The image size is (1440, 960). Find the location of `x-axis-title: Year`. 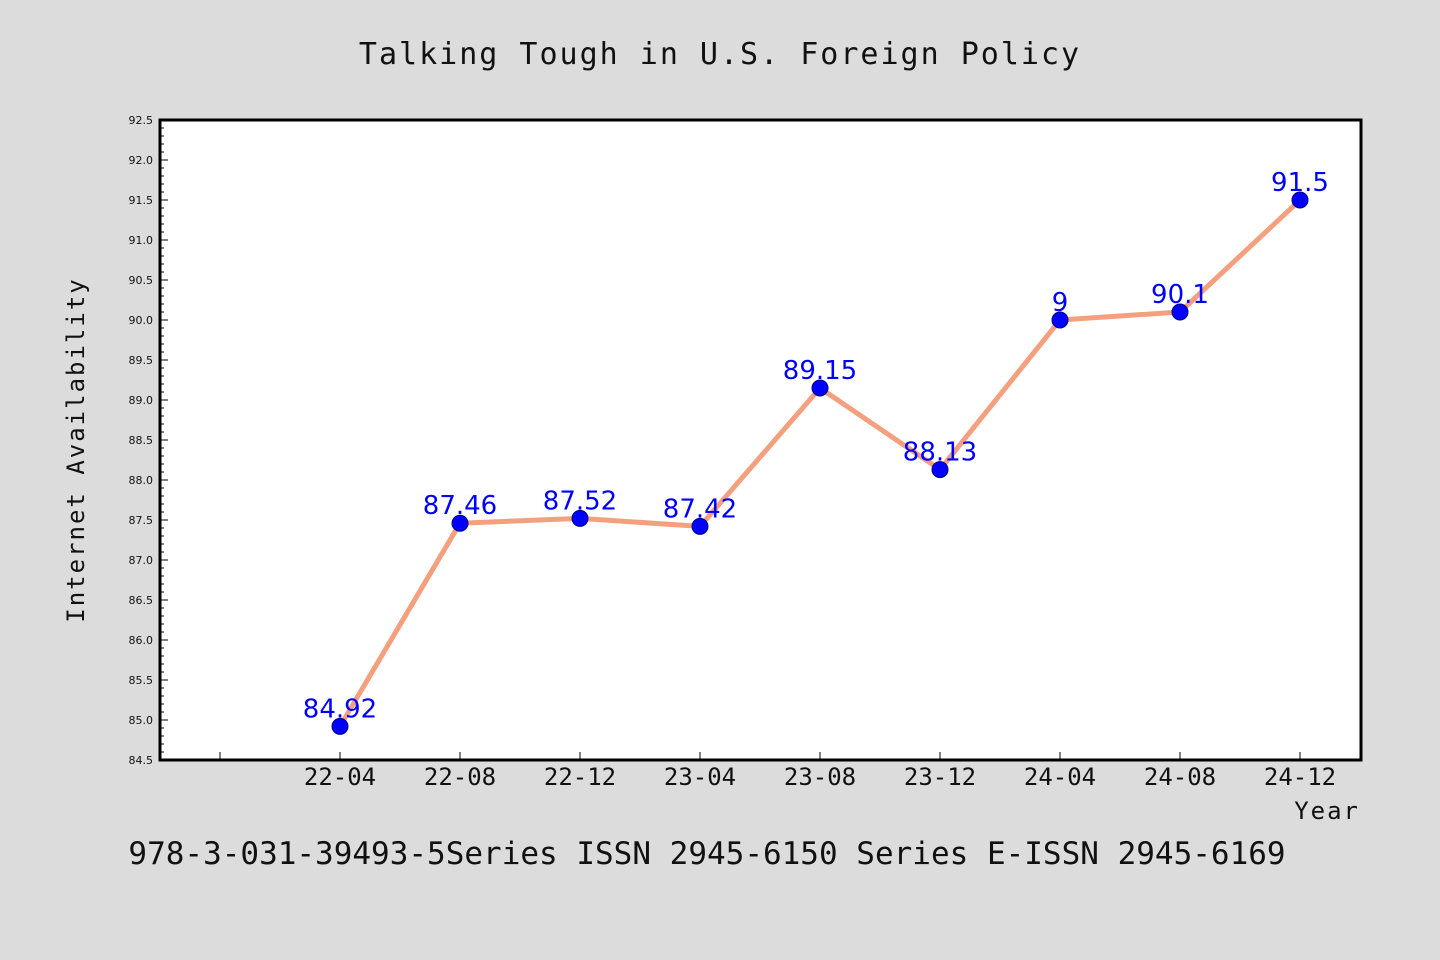

x-axis-title: Year is located at coordinates (1327, 811).